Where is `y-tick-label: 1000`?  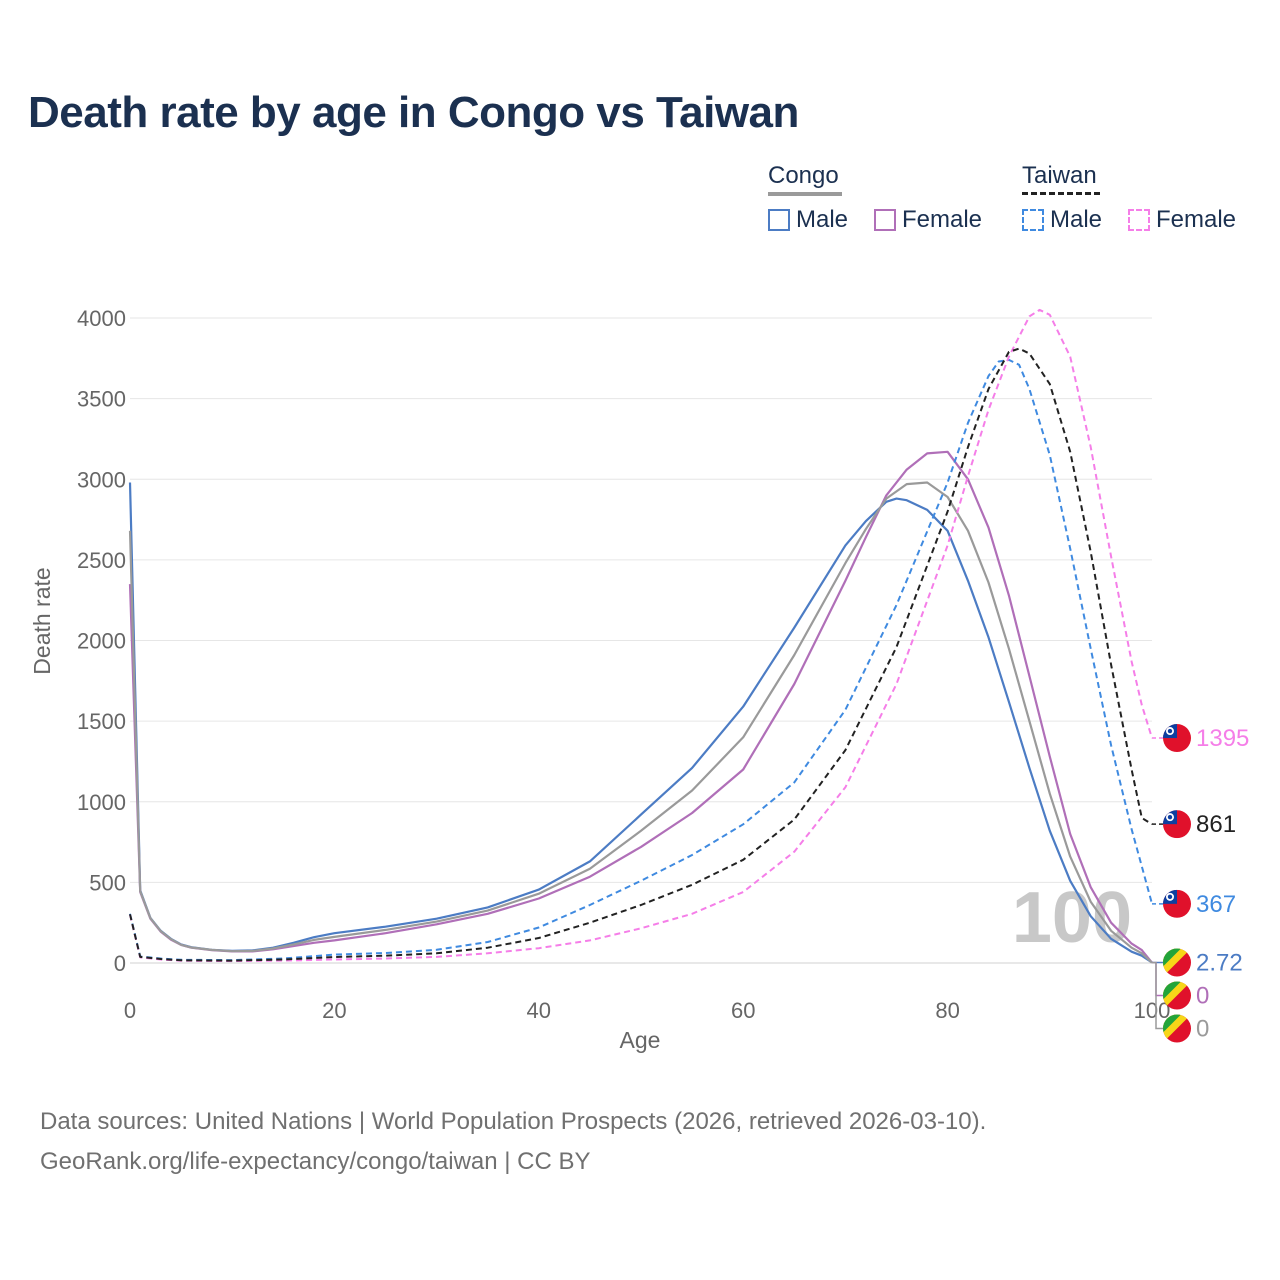
y-tick-label: 1000 is located at coordinates (101, 802).